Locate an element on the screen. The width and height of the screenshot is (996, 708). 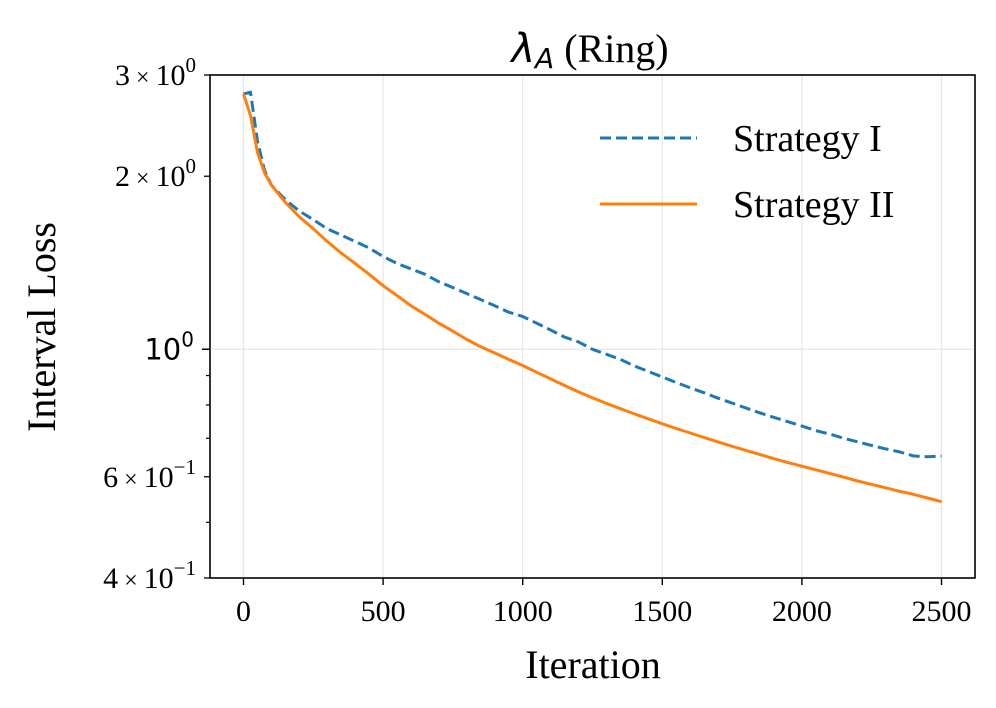
y-major-tick-label: 100 is located at coordinates (169, 346).